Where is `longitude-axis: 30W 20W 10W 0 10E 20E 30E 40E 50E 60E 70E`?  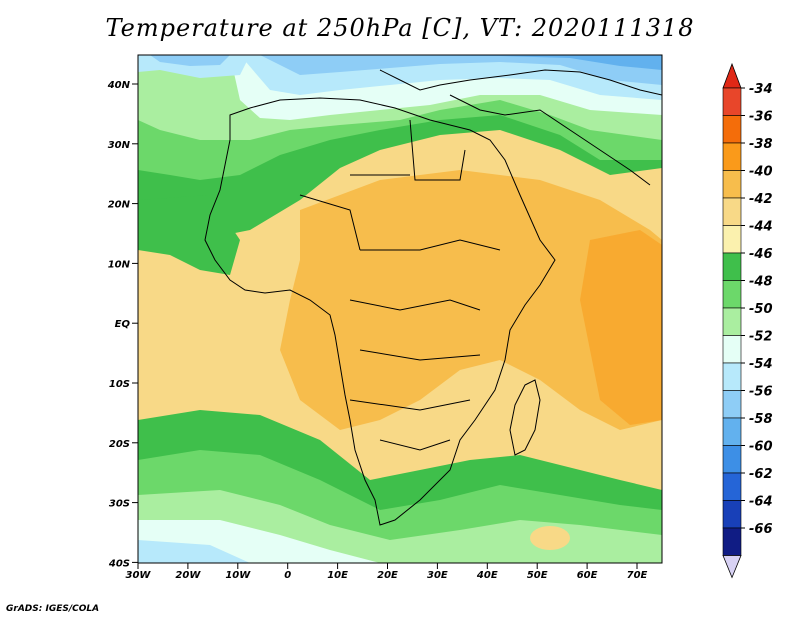 longitude-axis: 30W 20W 10W 0 10E 20E 30E 40E 50E 60E 70E is located at coordinates (387, 572).